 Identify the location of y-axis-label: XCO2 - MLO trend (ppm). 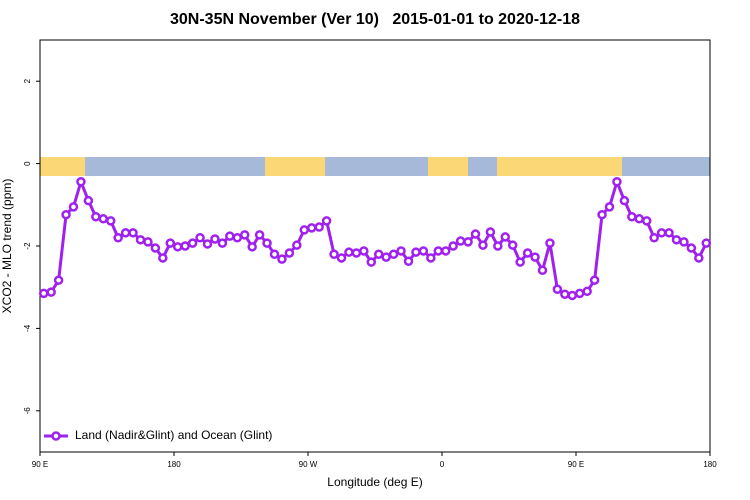
(7, 246).